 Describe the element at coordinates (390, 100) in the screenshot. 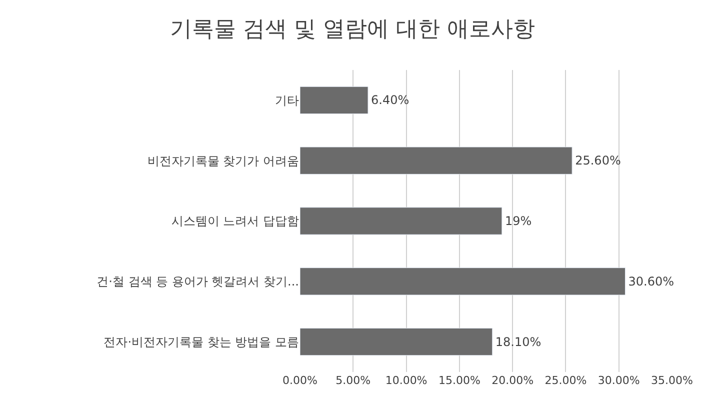

I see `data-label: 6.40%` at that location.